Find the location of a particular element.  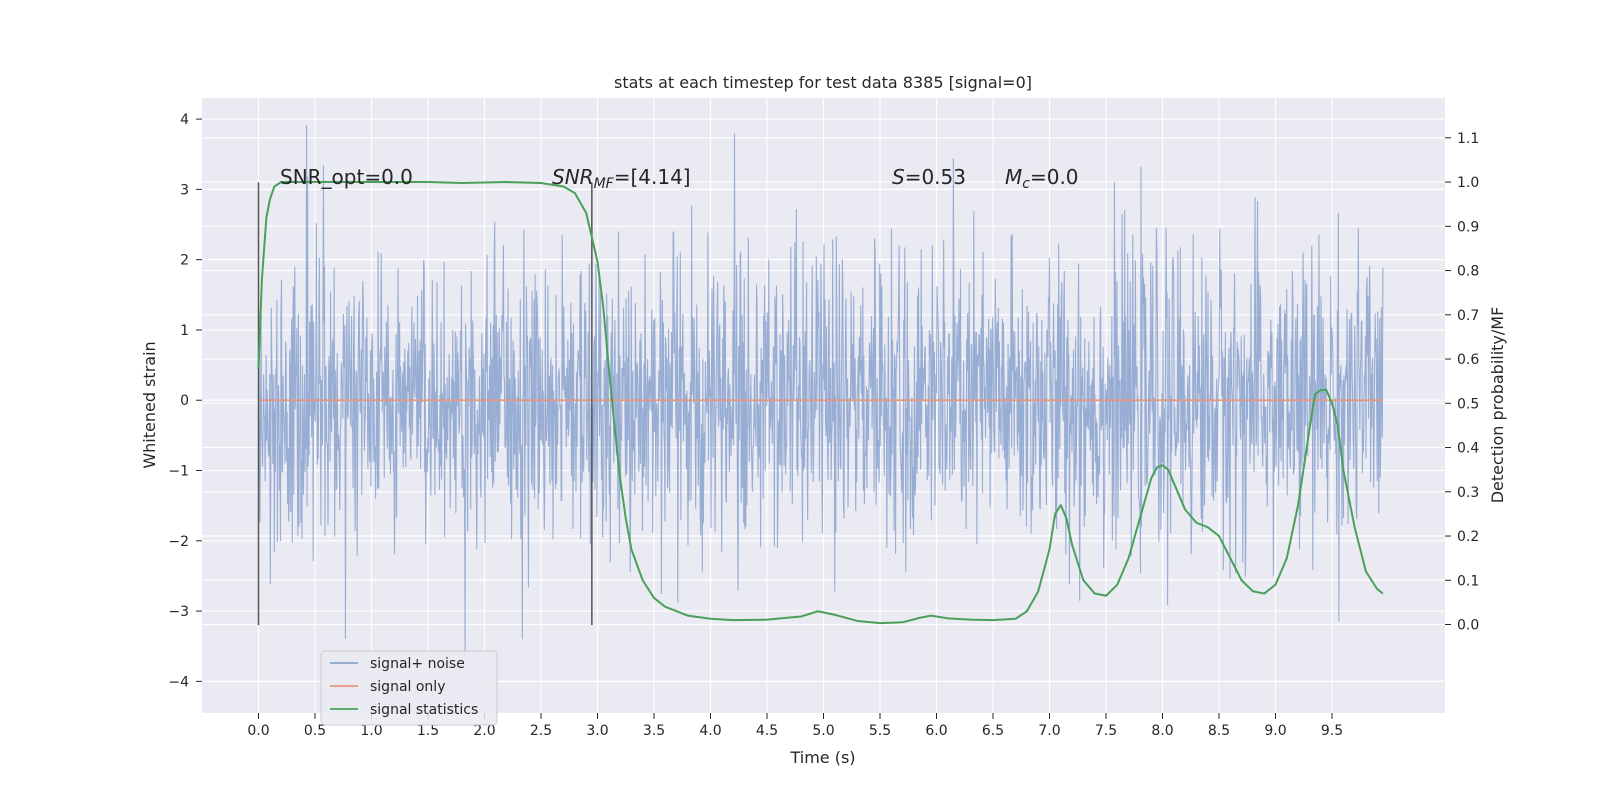

x-axis-label: Time (s) is located at coordinates (822, 757).